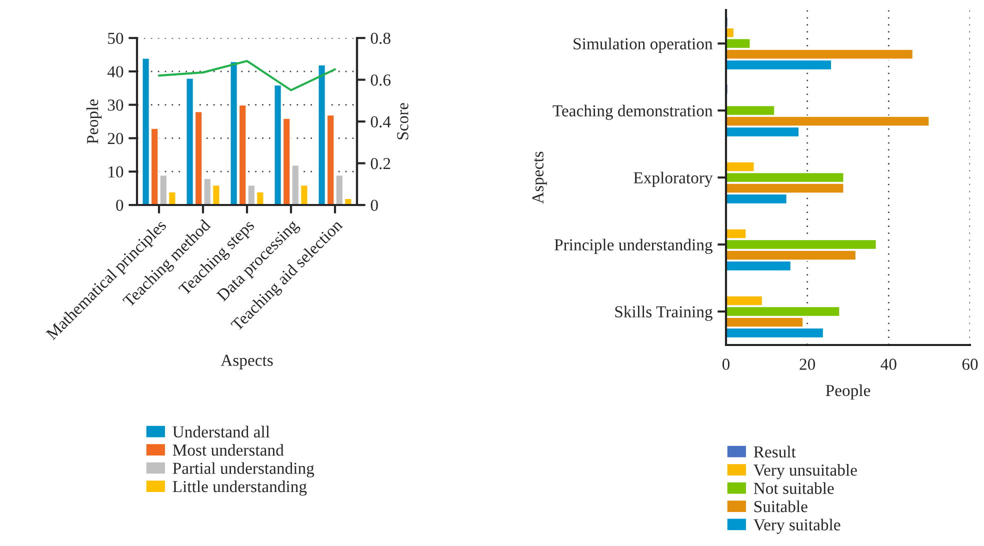  I want to click on legend-label: Partial understanding, so click(243, 470).